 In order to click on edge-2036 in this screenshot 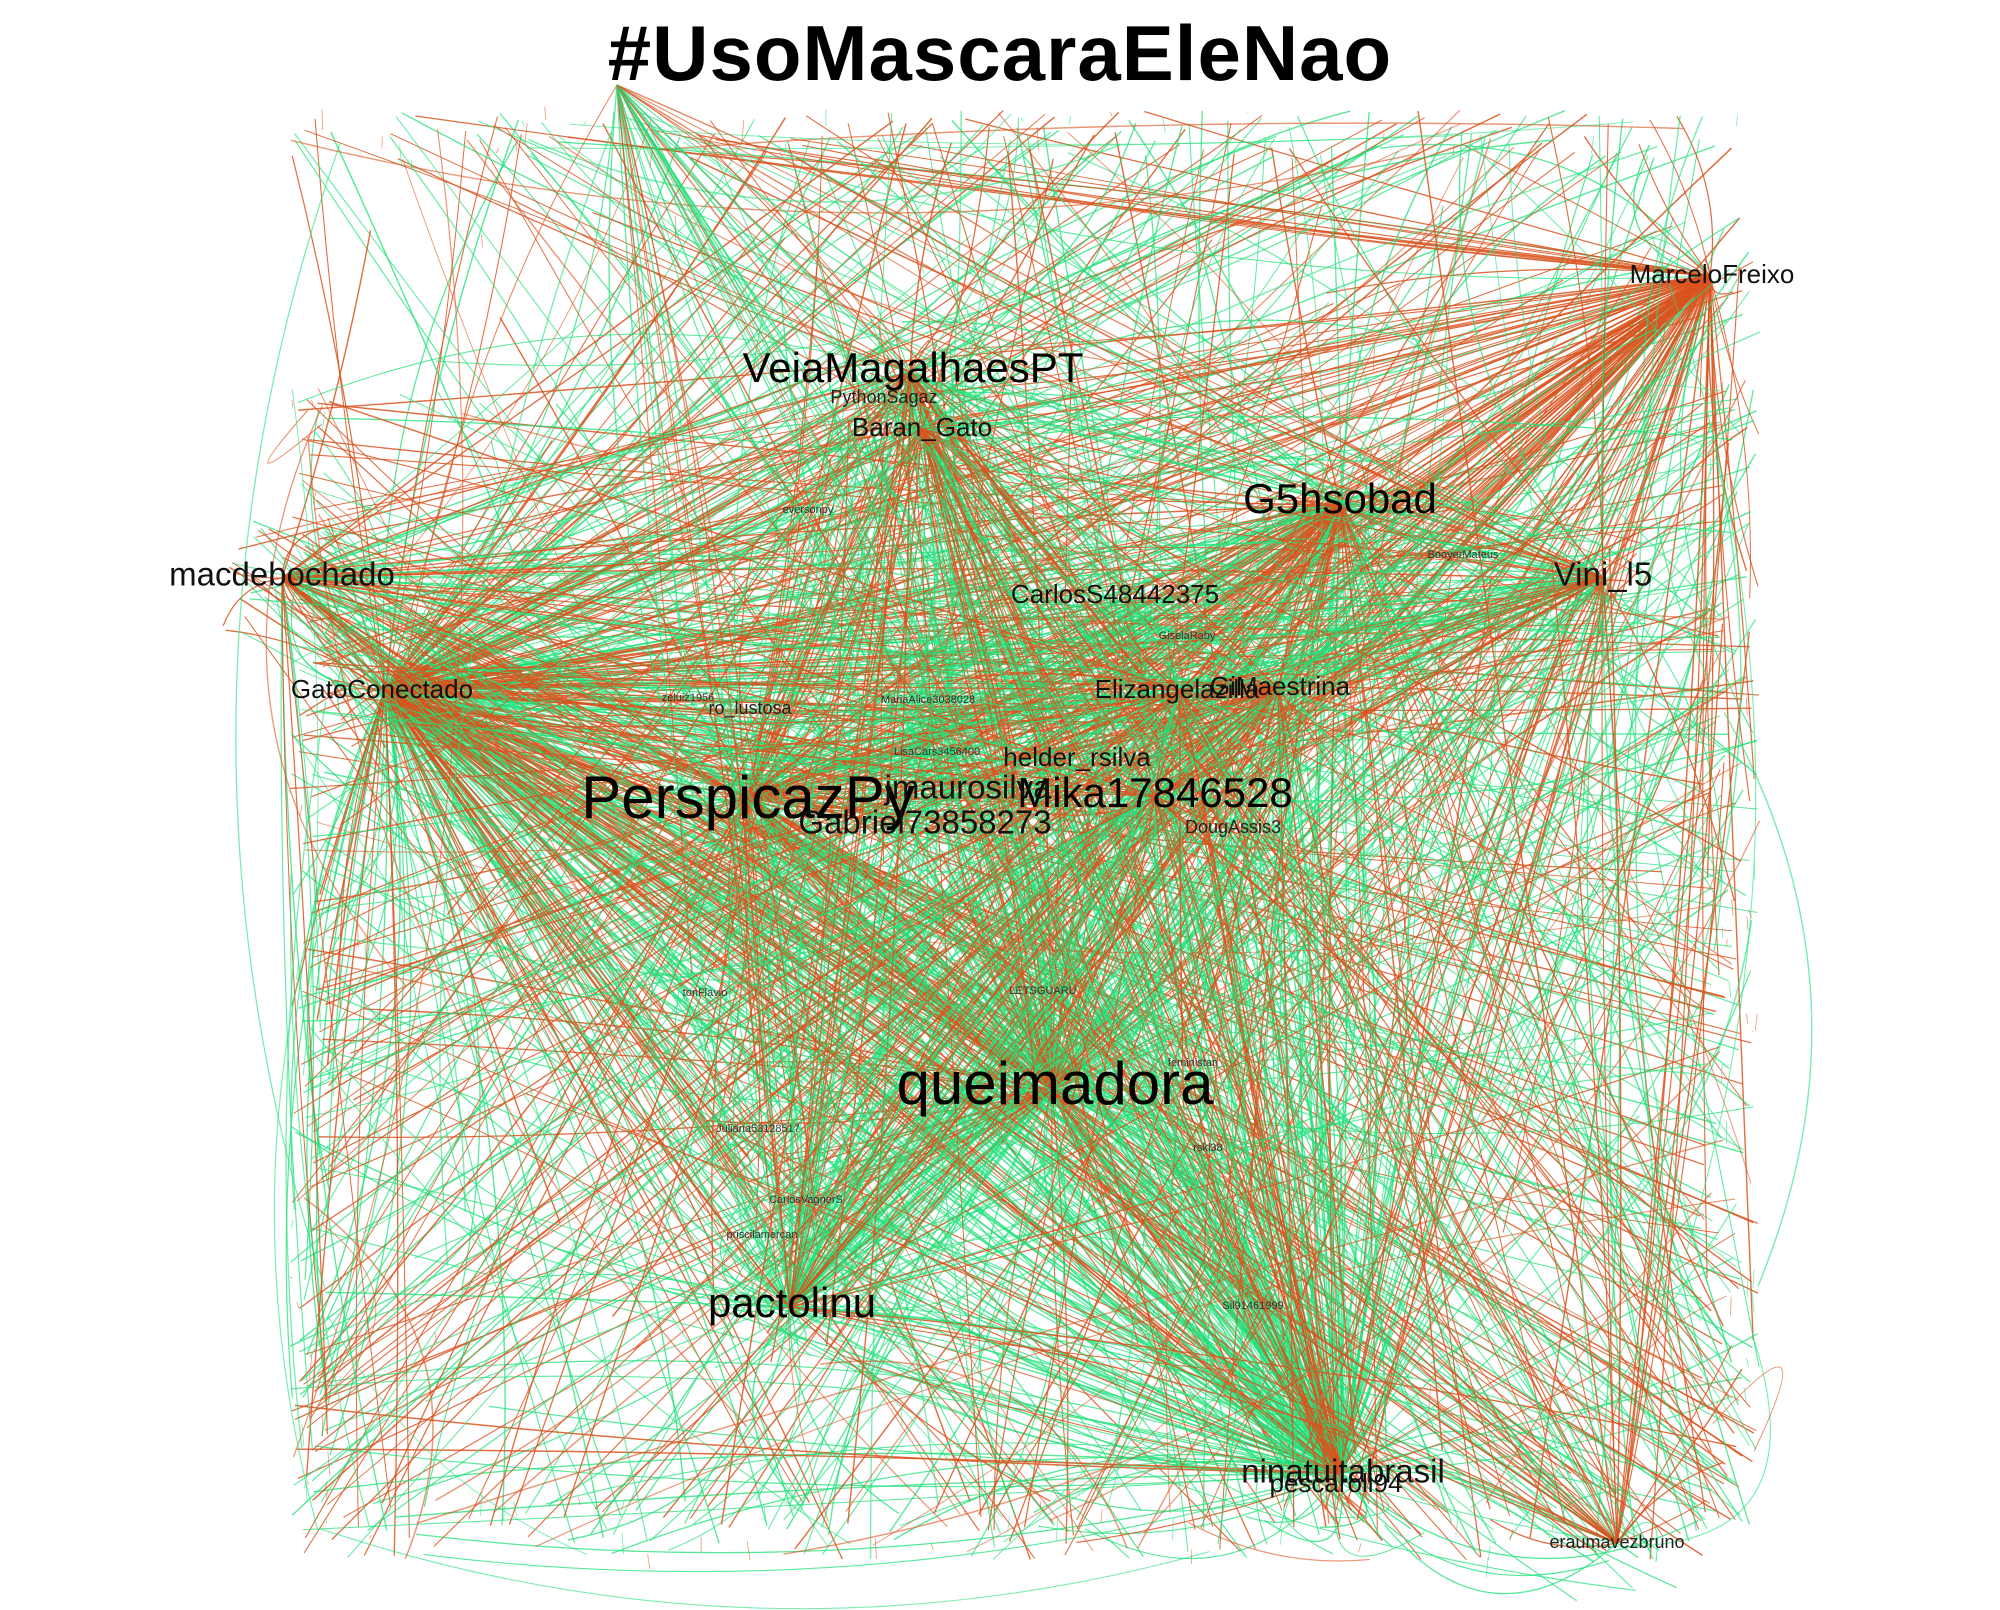, I will do `click(1016, 467)`.